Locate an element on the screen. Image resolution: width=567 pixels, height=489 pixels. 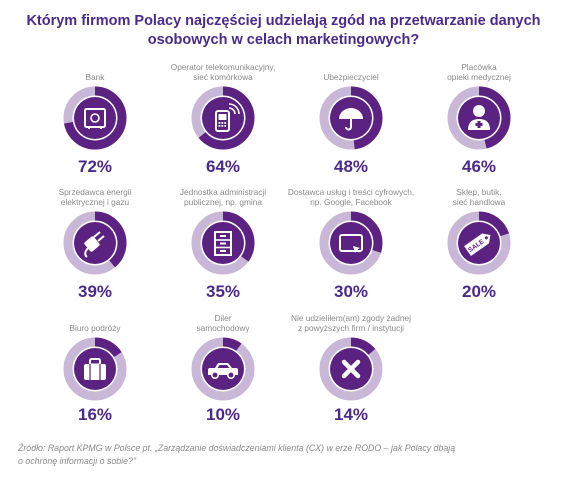
filing-cabinet-icon is located at coordinates (223, 243).